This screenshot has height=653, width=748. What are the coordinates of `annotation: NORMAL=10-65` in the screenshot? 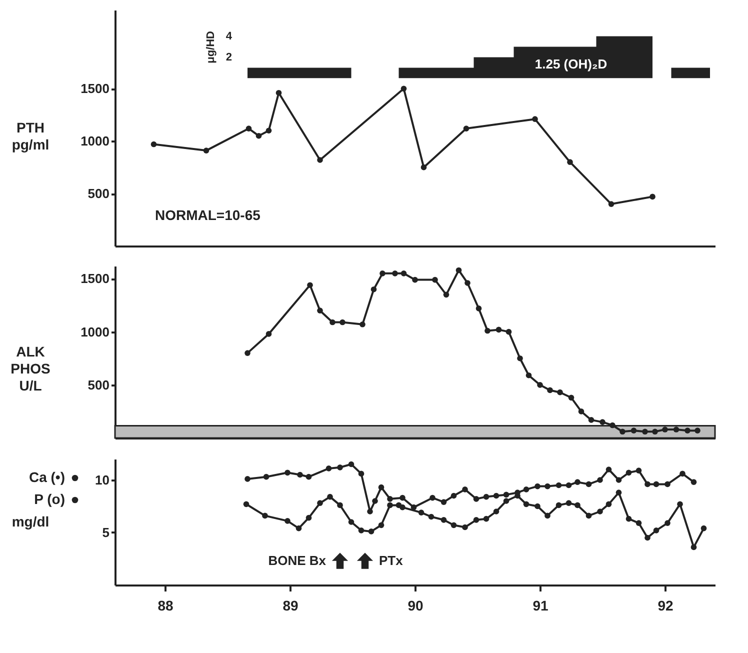 It's located at (208, 215).